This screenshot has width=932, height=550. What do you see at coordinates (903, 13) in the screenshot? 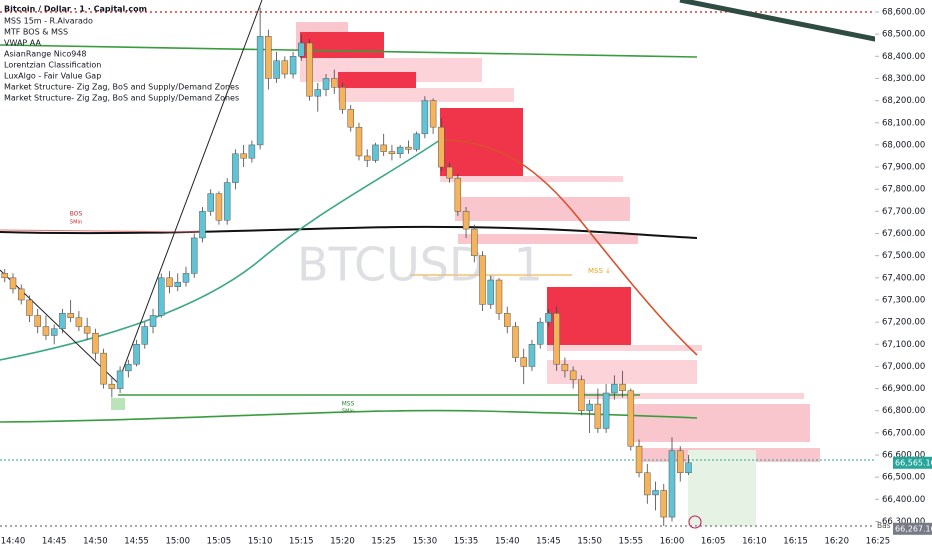
I see `y-tick-label: 68,600.00` at bounding box center [903, 13].